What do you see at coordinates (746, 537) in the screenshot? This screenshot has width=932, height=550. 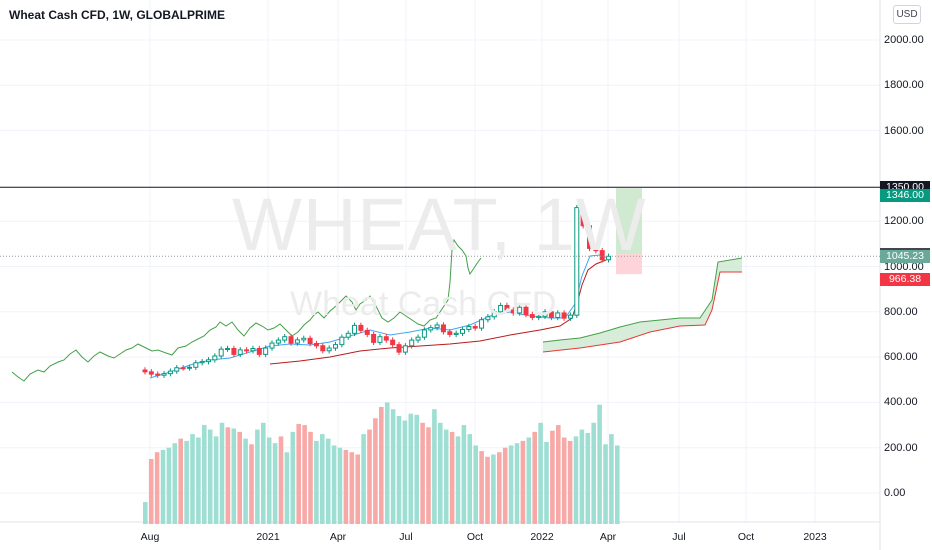 I see `x-tick-label: Oct` at bounding box center [746, 537].